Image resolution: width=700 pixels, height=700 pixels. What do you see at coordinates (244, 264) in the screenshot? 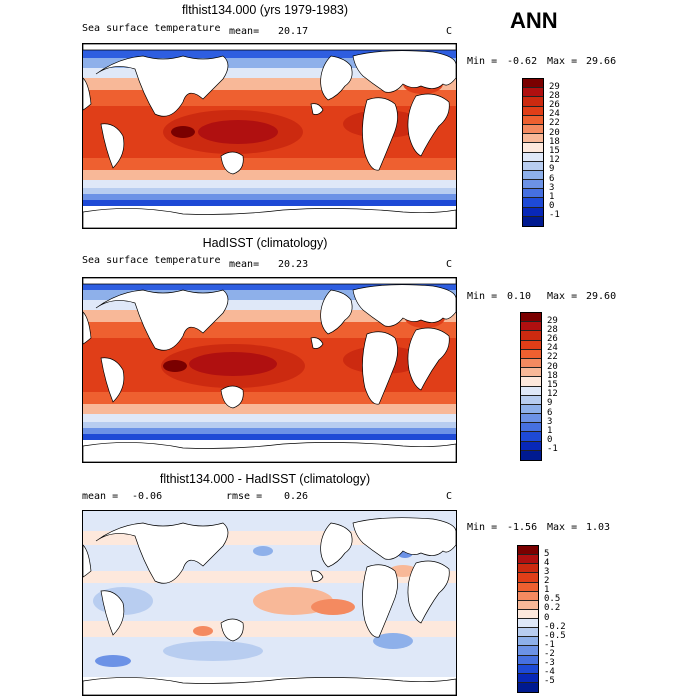
I see `panel-2-mean-label: mean=` at bounding box center [244, 264].